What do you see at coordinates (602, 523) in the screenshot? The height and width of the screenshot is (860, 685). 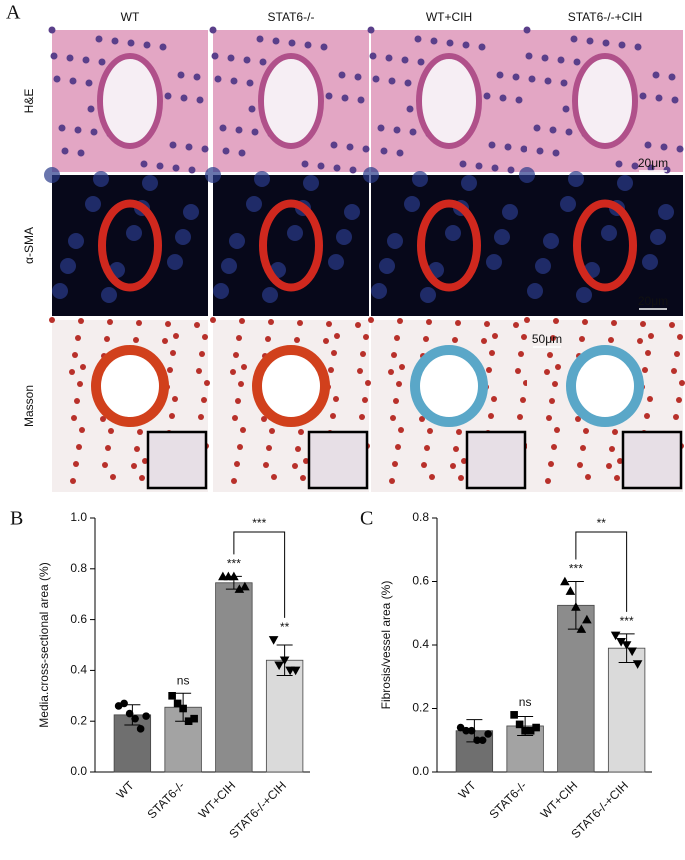 I see `comparison-label: **` at bounding box center [602, 523].